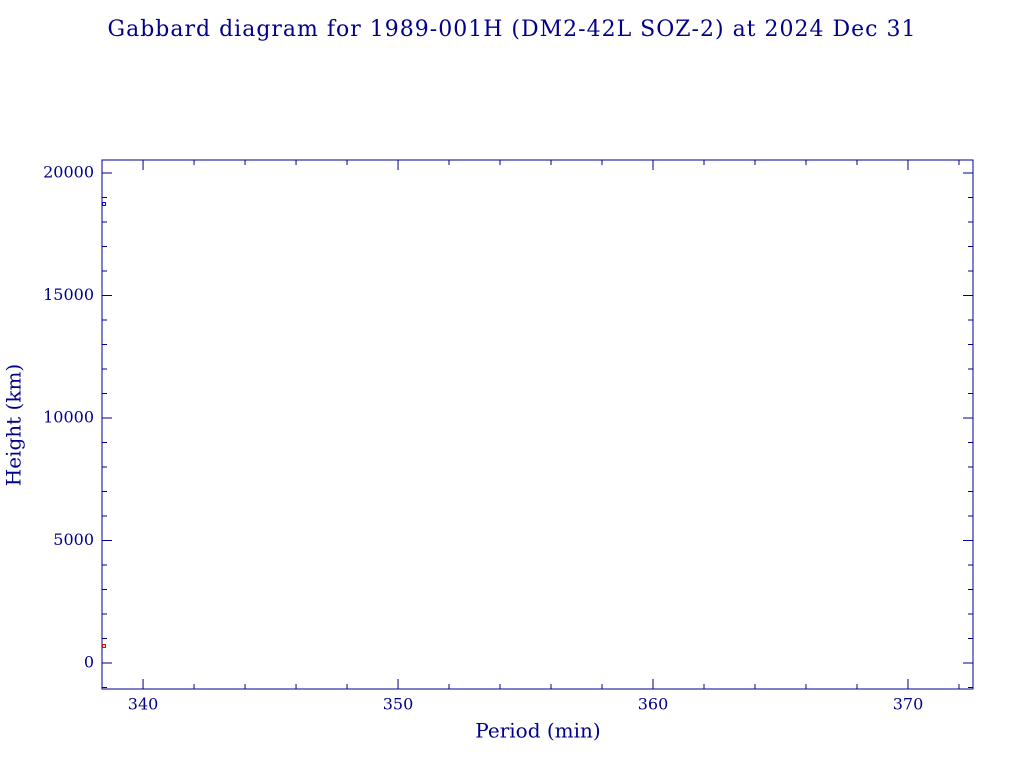 This screenshot has height=768, width=1024. I want to click on y-axis-label: Height (km), so click(14, 425).